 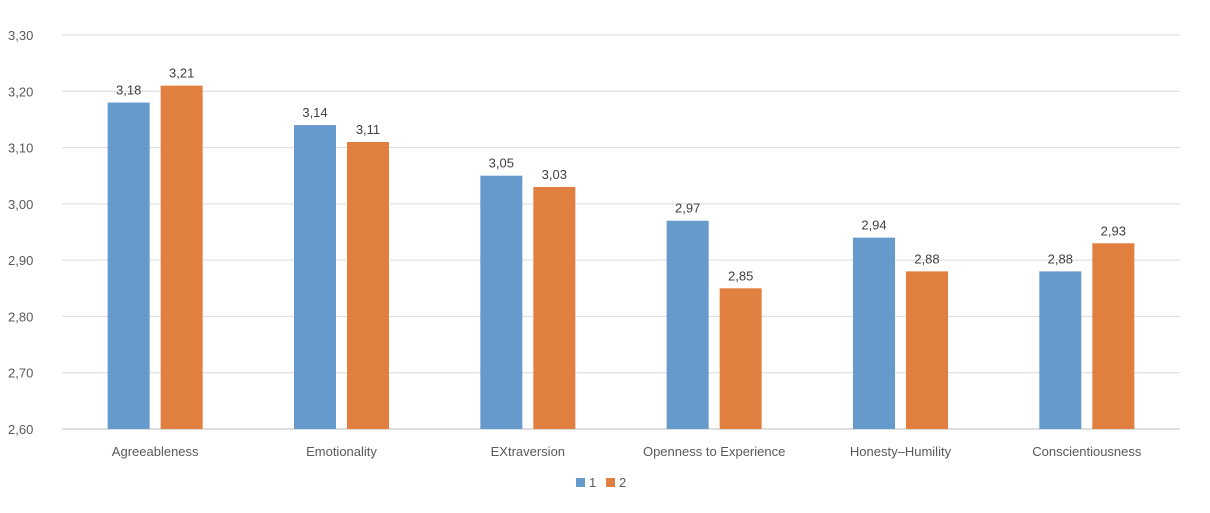 I want to click on data-label: 2,93, so click(x=1113, y=230).